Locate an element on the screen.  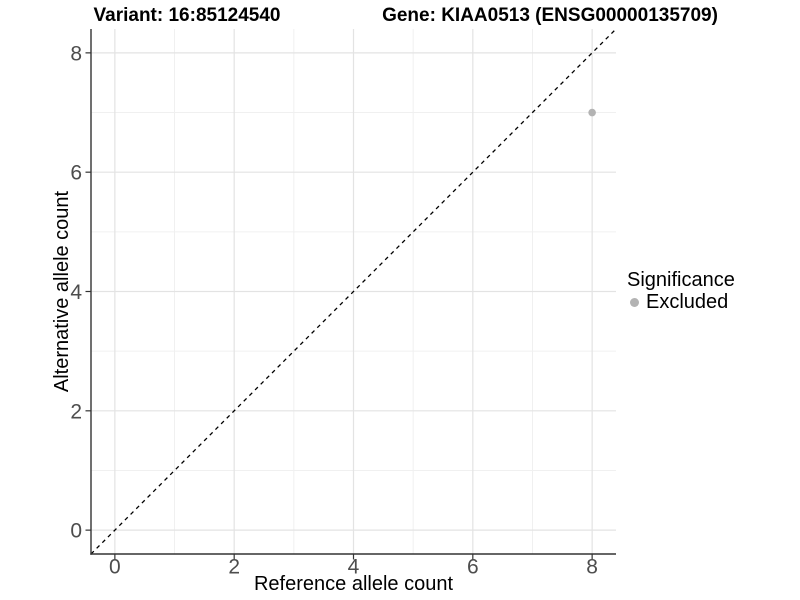
y-tick-label: 6 is located at coordinates (76, 173).